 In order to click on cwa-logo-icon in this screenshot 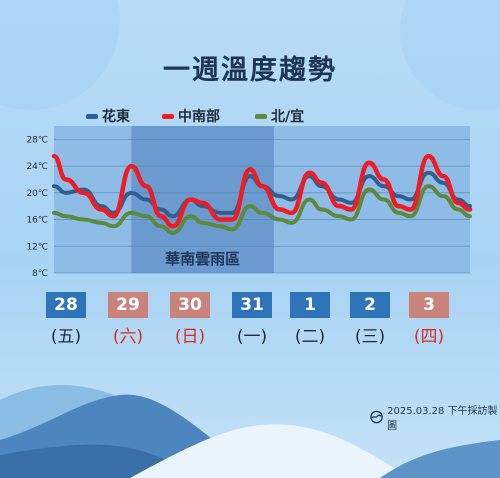, I will do `click(376, 417)`.